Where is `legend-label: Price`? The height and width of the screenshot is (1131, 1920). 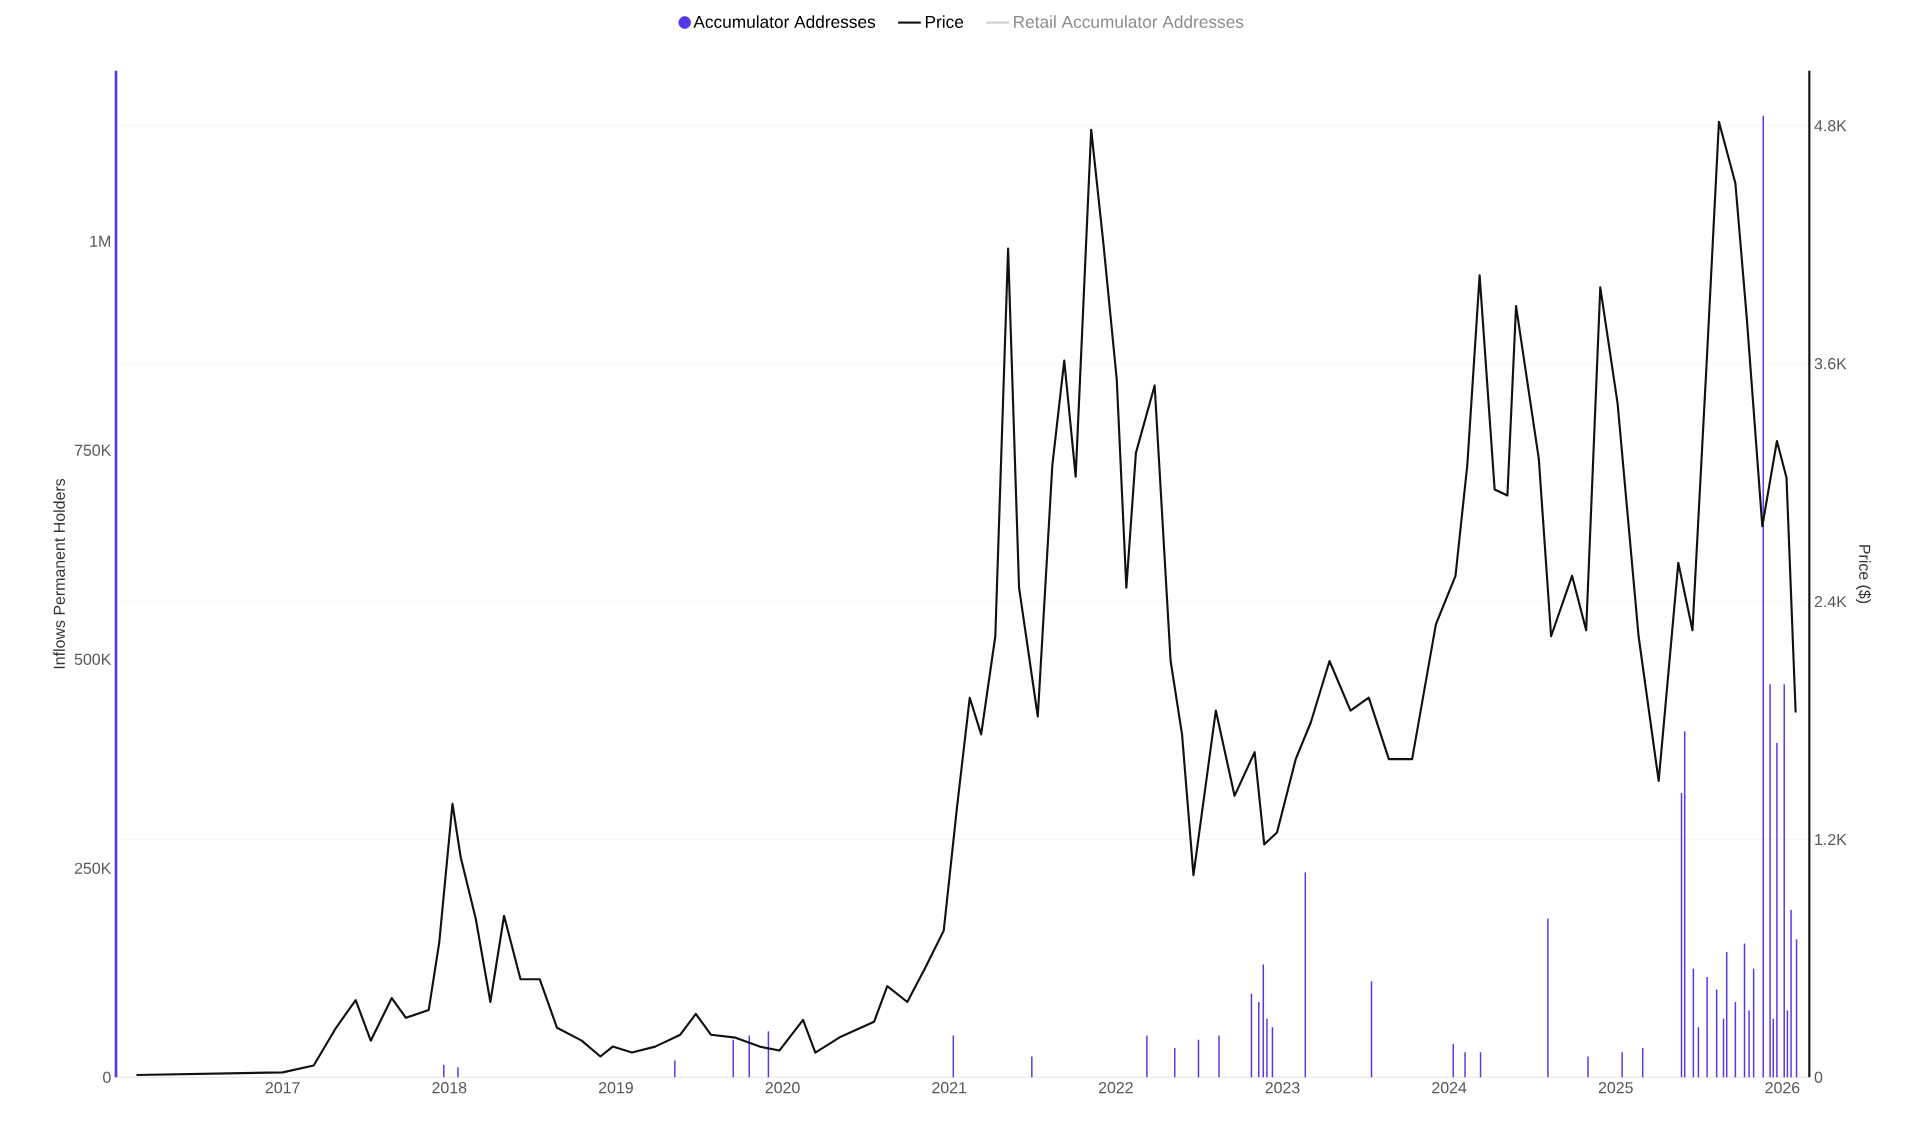 legend-label: Price is located at coordinates (944, 22).